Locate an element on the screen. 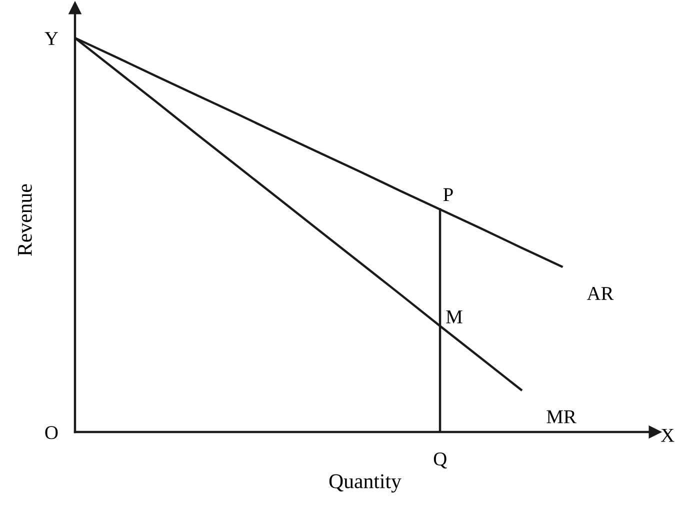 The image size is (675, 506). annotation: P is located at coordinates (448, 195).